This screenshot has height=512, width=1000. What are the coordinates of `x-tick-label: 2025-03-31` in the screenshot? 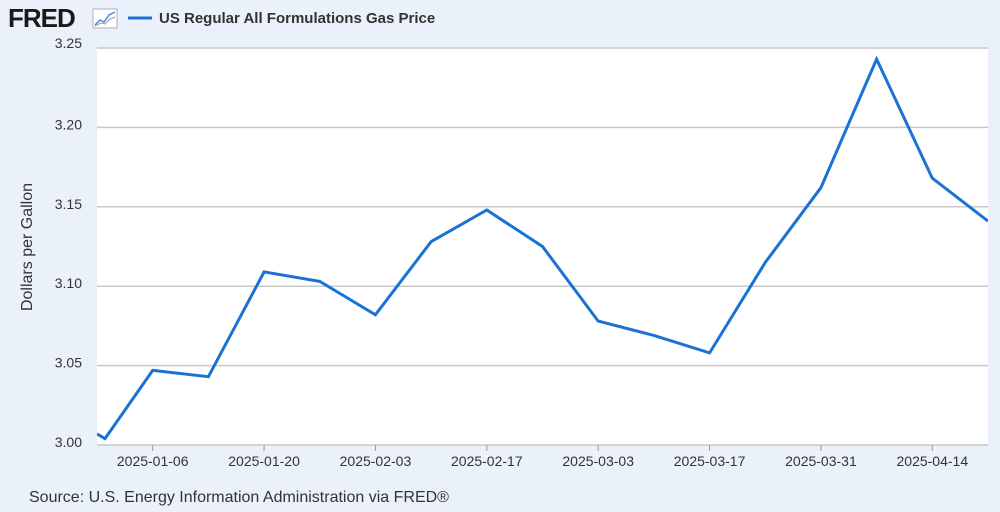 It's located at (821, 461).